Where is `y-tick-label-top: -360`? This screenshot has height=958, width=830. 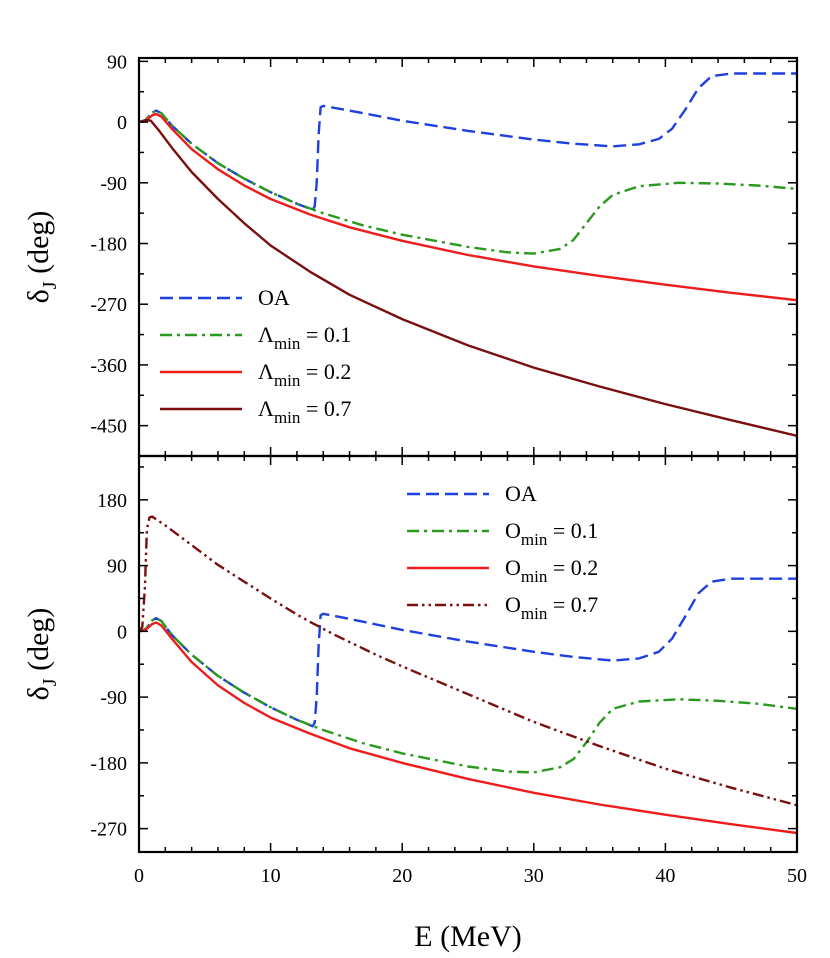 y-tick-label-top: -360 is located at coordinates (108, 366).